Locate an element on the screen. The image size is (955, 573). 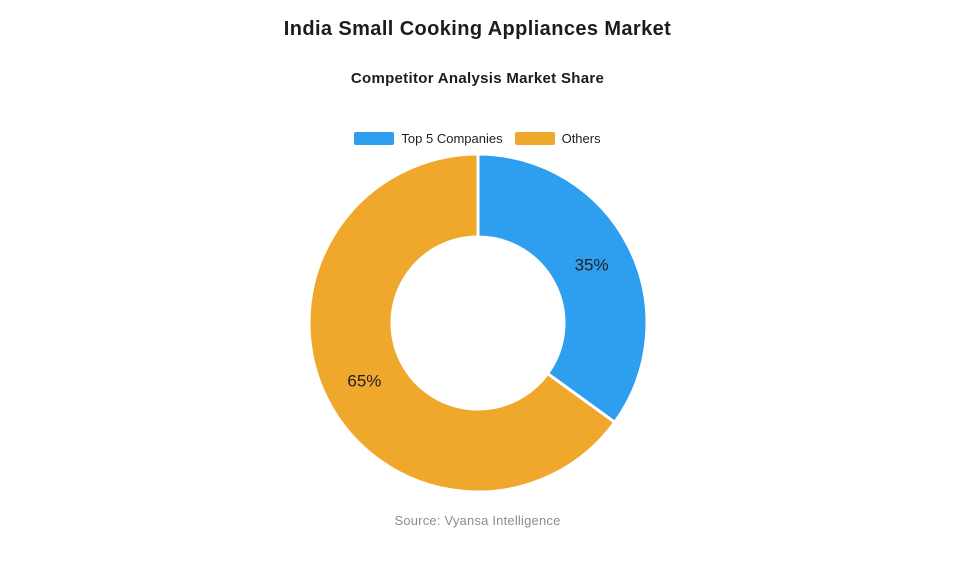
legend-swatch-blue-icon is located at coordinates (374, 138).